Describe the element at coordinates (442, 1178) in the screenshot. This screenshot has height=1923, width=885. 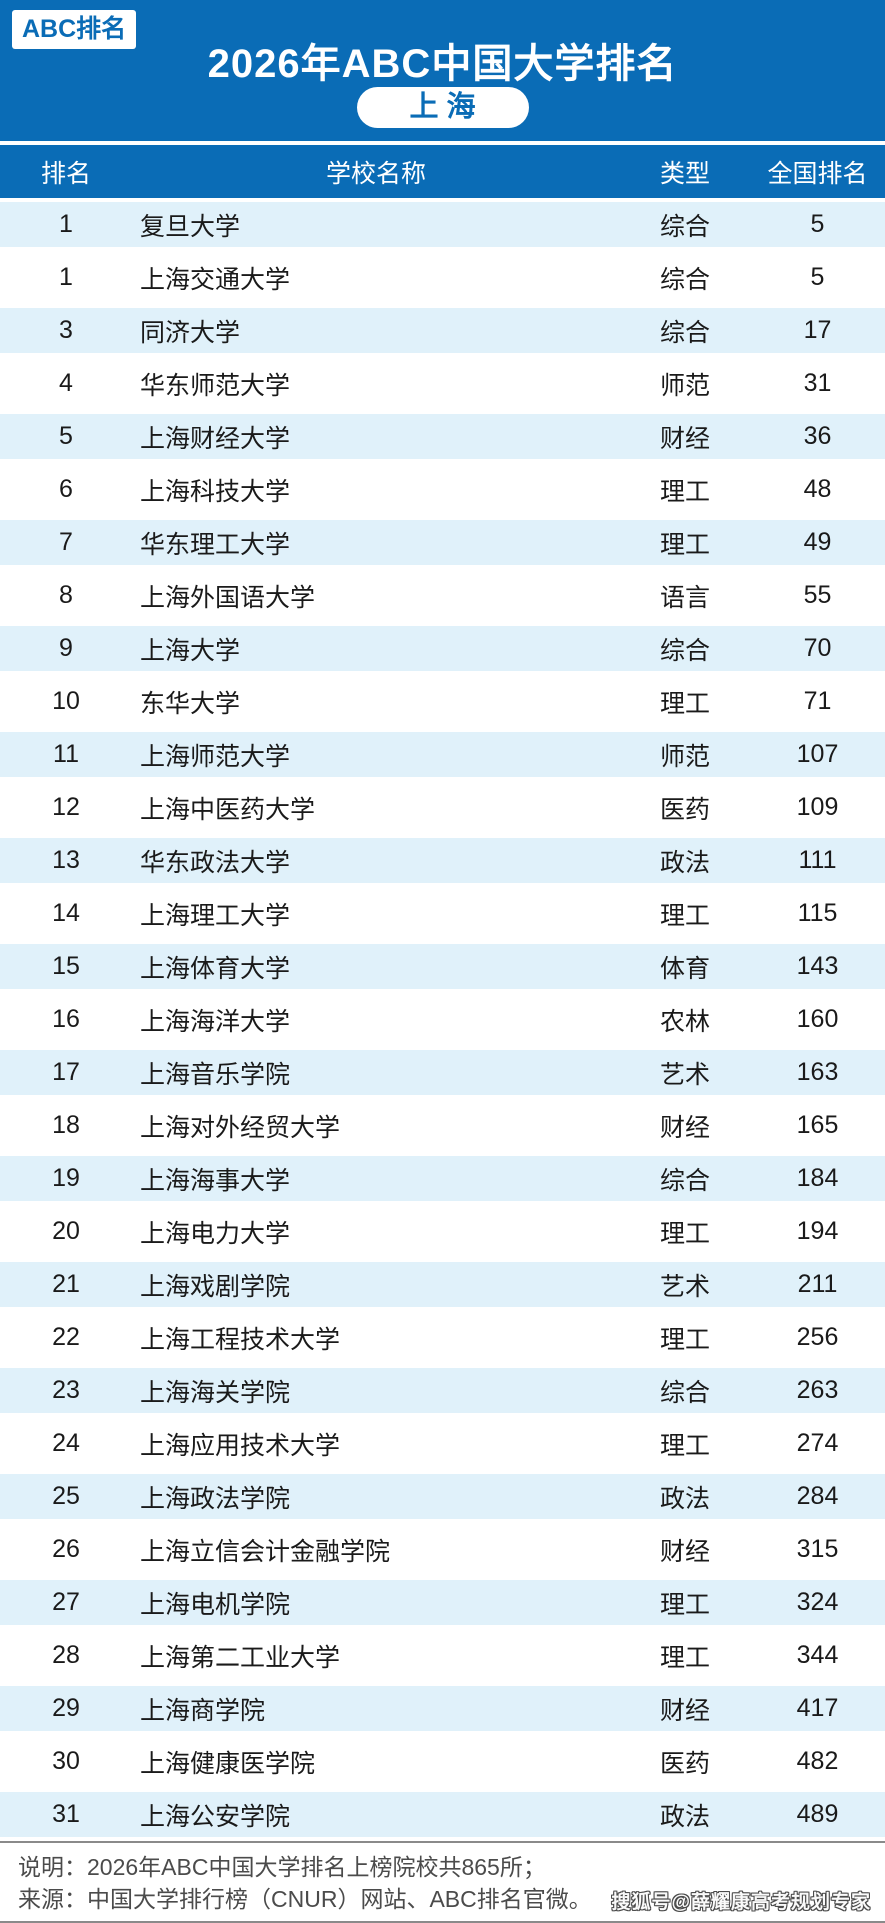
I see `table-row: 19 上海海事大学 综合 184` at that location.